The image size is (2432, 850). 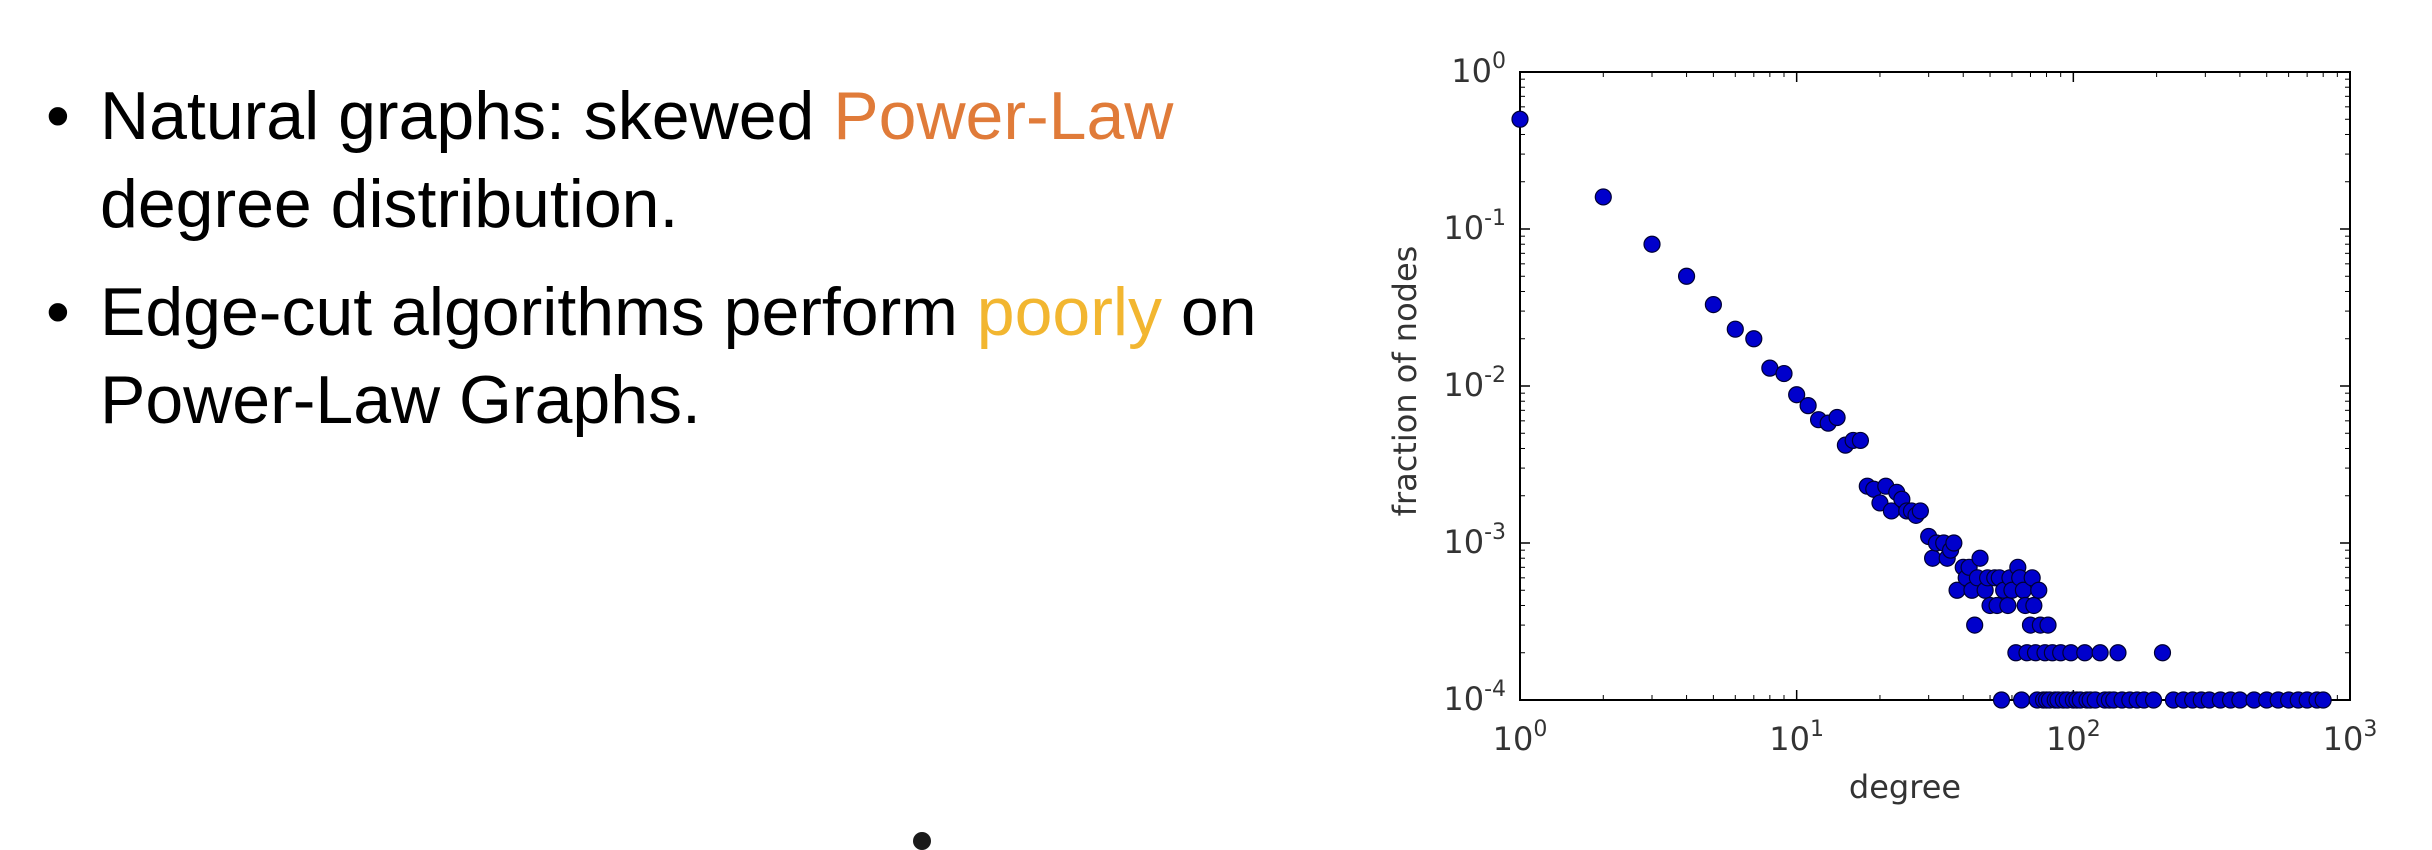 I want to click on power-law-highlight: Power-Law, so click(x=1003, y=116).